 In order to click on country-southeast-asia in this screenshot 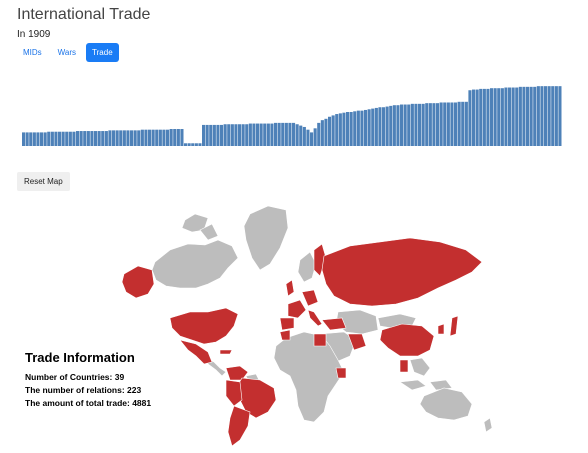, I will do `click(420, 367)`.